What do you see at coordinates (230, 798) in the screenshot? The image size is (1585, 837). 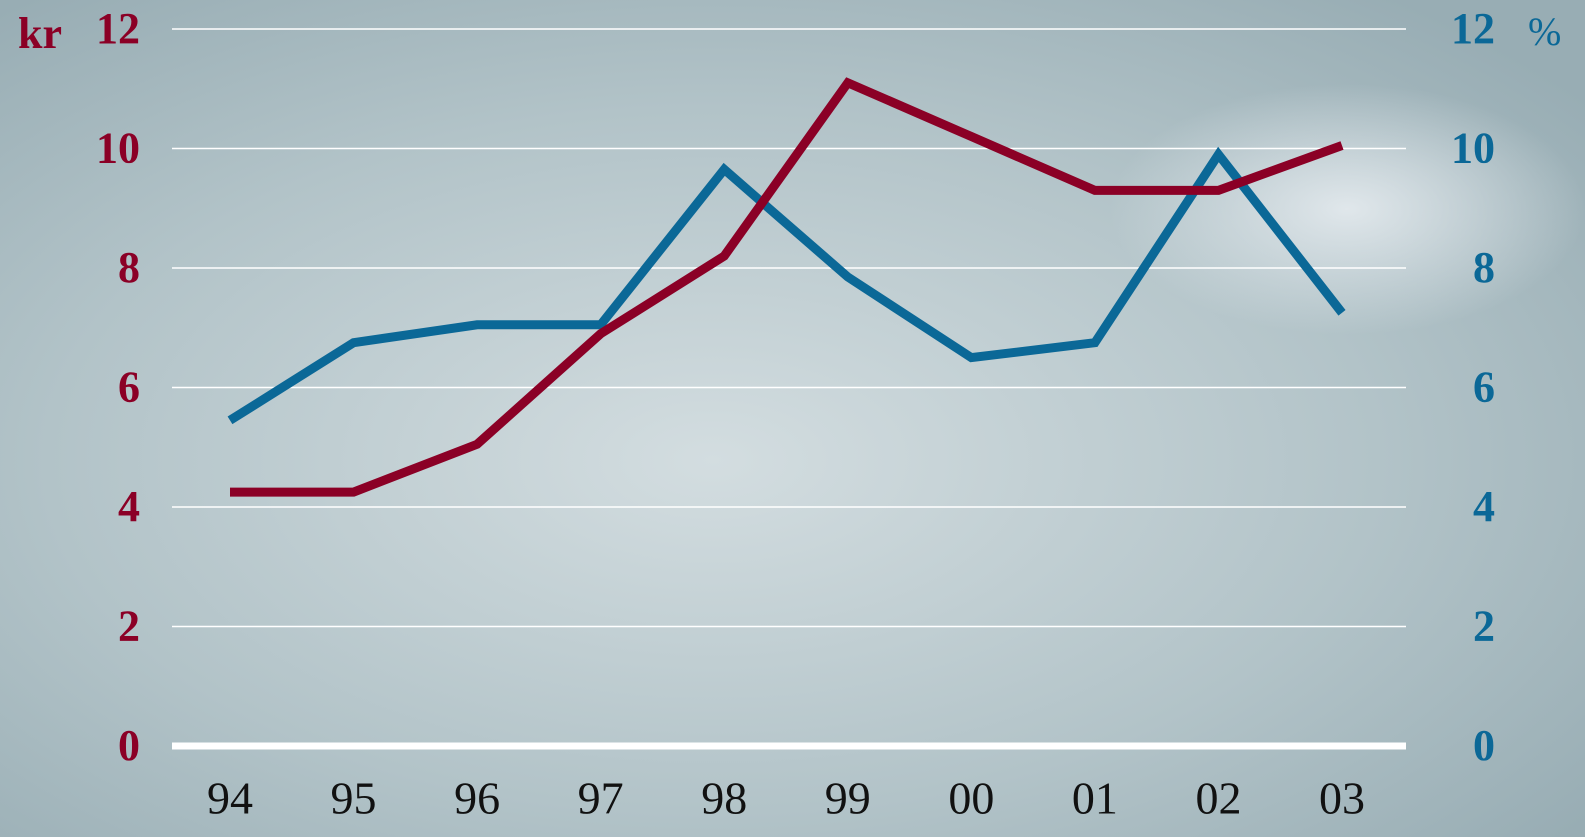 I see `x-tick-label: 94` at bounding box center [230, 798].